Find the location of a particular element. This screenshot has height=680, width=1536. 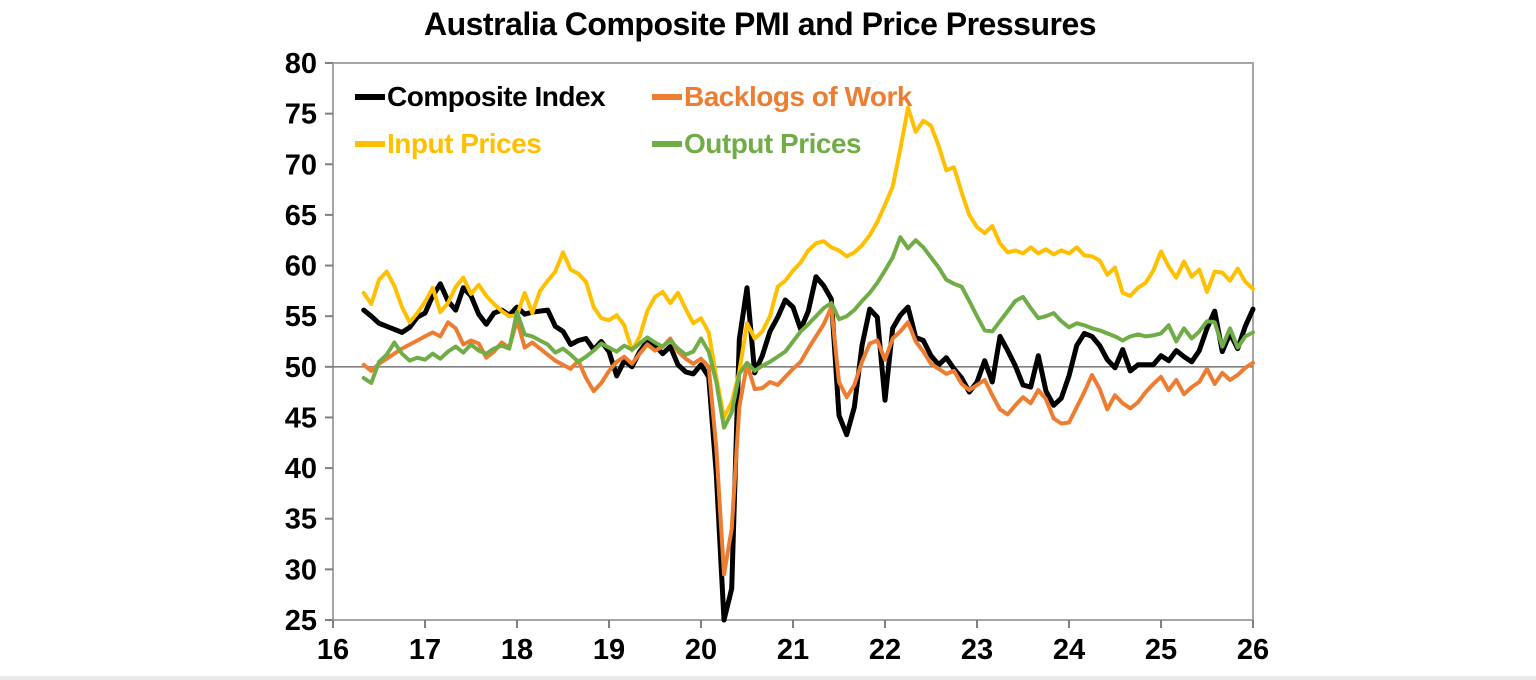

y-tick-label: 40 is located at coordinates (301, 469).